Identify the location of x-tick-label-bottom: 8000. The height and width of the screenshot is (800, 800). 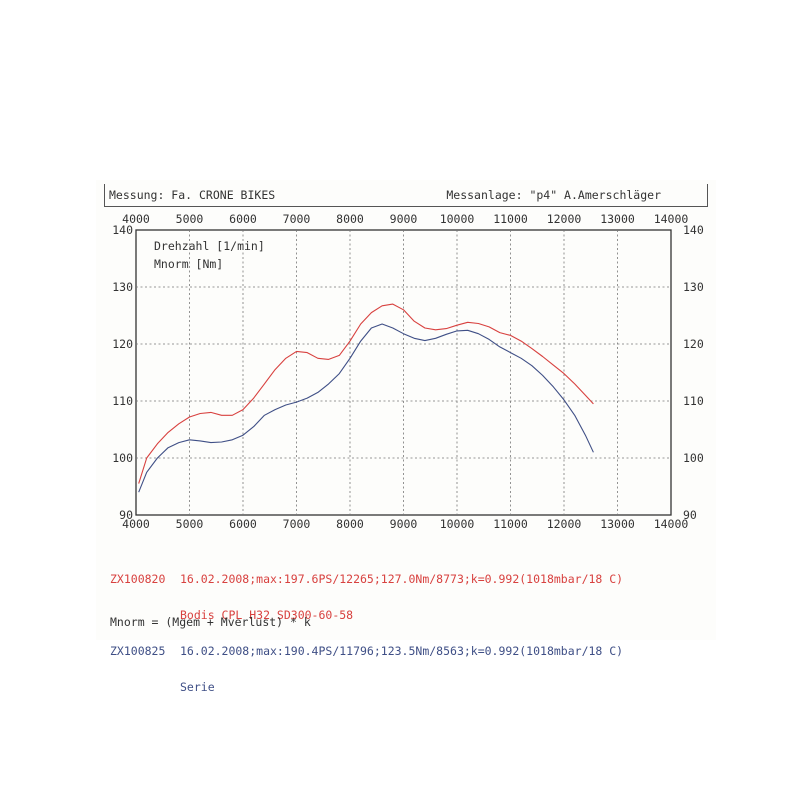
(350, 524).